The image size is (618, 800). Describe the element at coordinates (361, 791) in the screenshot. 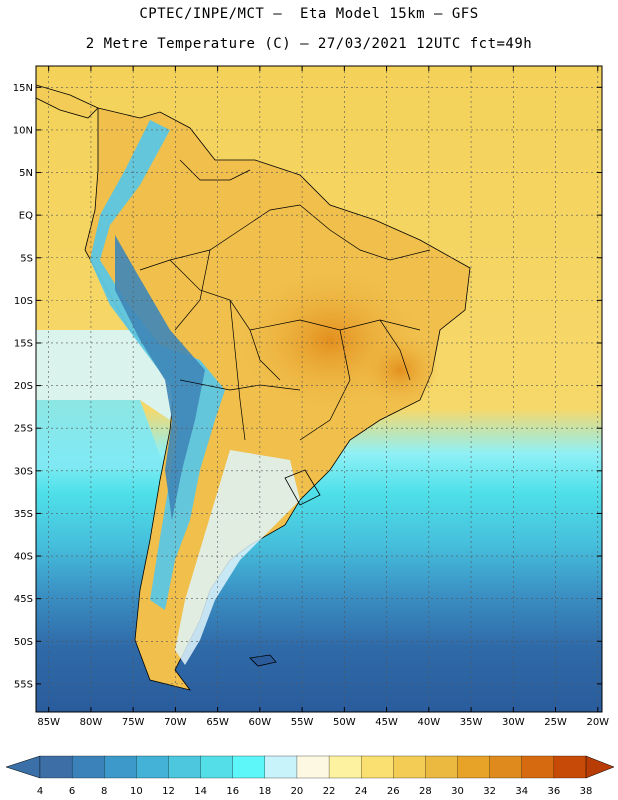

I see `colorbar-label: 24` at that location.